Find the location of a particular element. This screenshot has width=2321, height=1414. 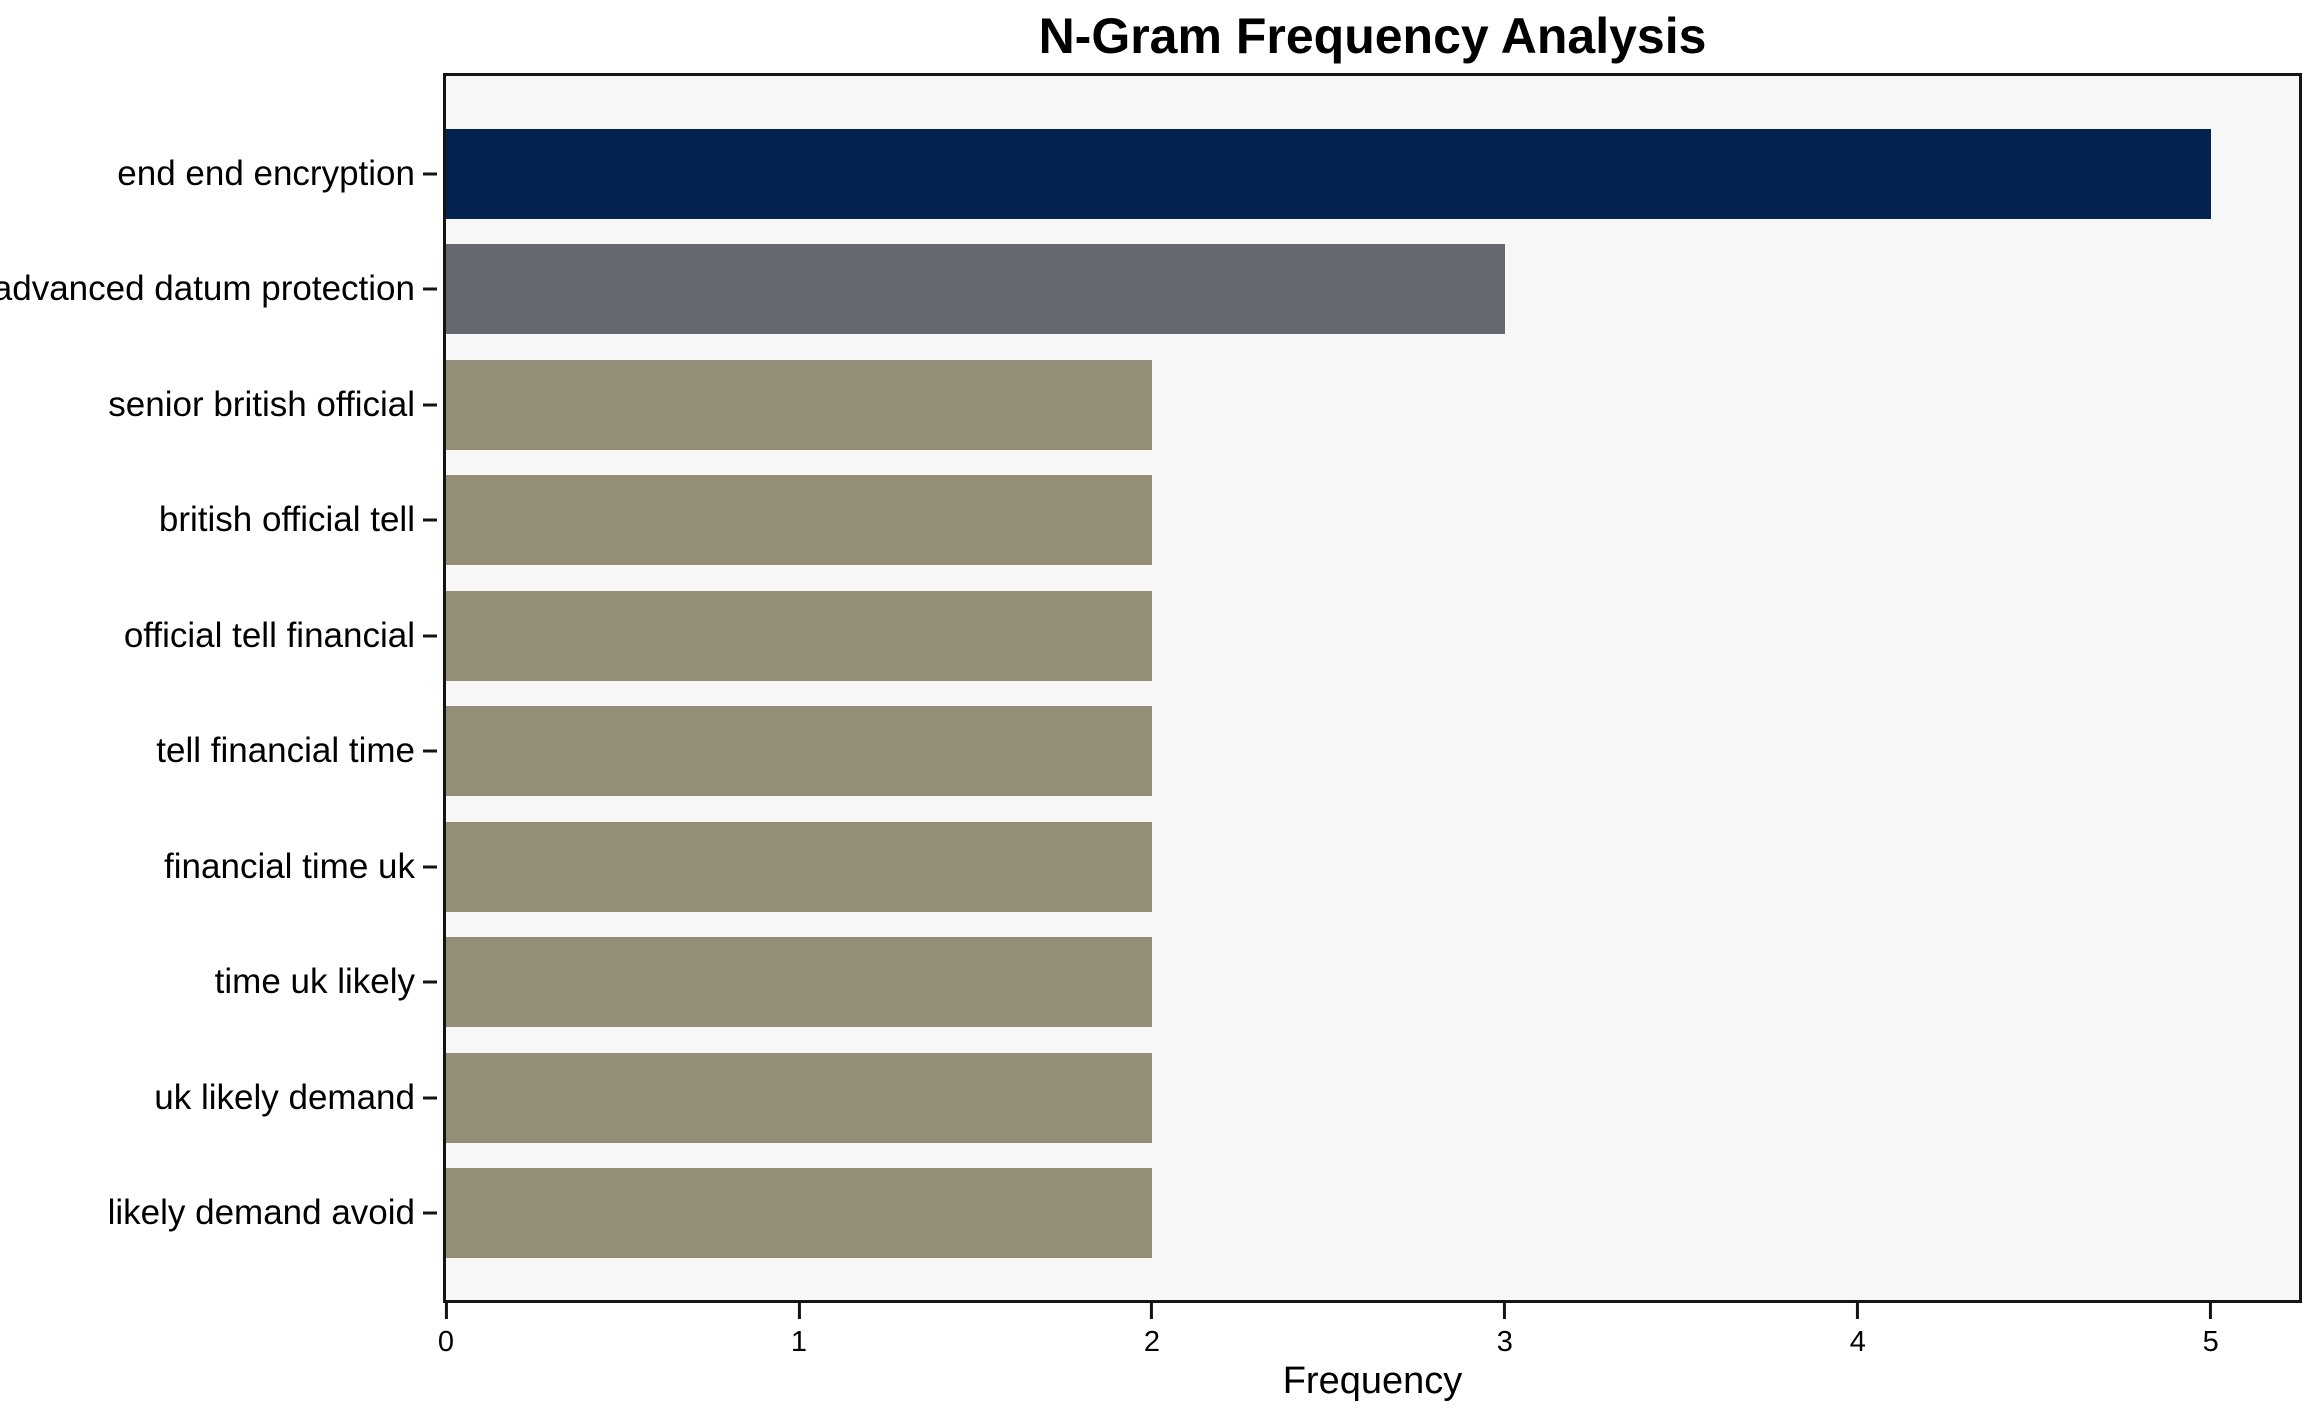

x-tick-label: 1 is located at coordinates (799, 1342).